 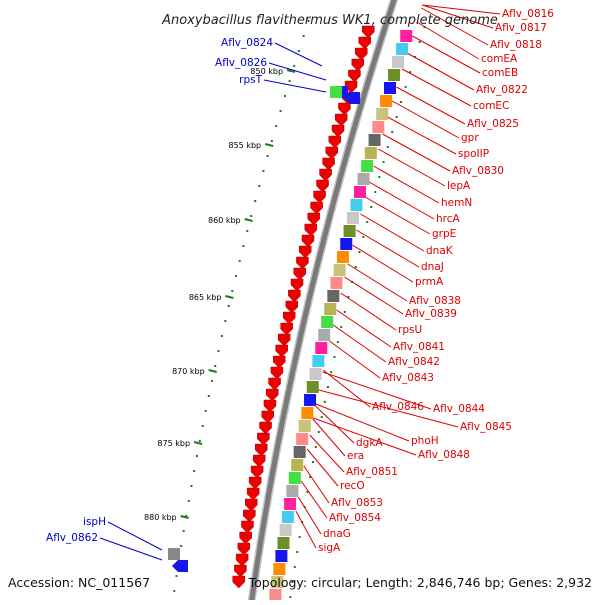 What do you see at coordinates (205, 297) in the screenshot?
I see `tick-label: 865 kbp` at bounding box center [205, 297].